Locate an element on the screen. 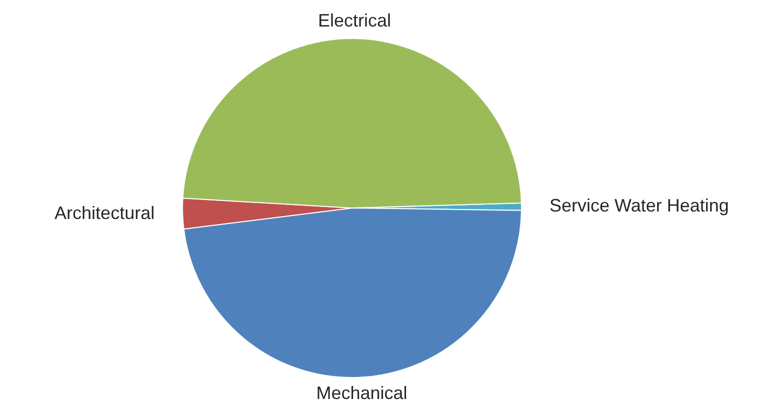 Image resolution: width=784 pixels, height=402 pixels. slice-label: Electrical is located at coordinates (355, 20).